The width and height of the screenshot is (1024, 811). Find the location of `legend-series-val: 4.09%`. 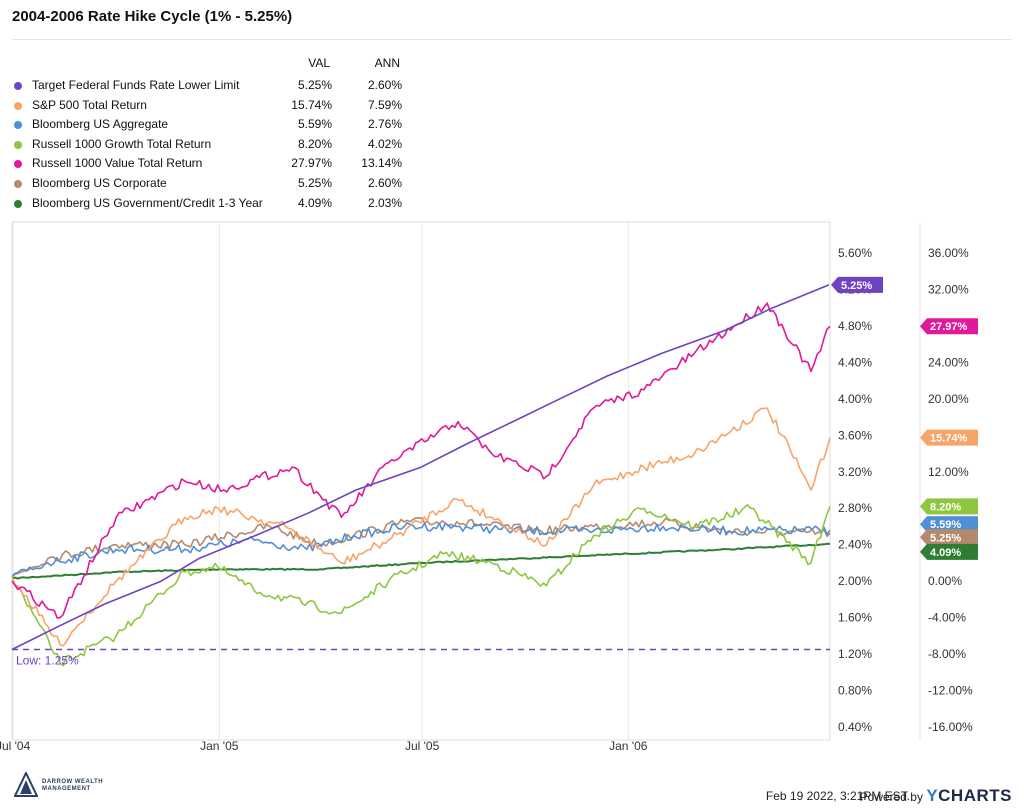

legend-series-val: 4.09% is located at coordinates (314, 202).